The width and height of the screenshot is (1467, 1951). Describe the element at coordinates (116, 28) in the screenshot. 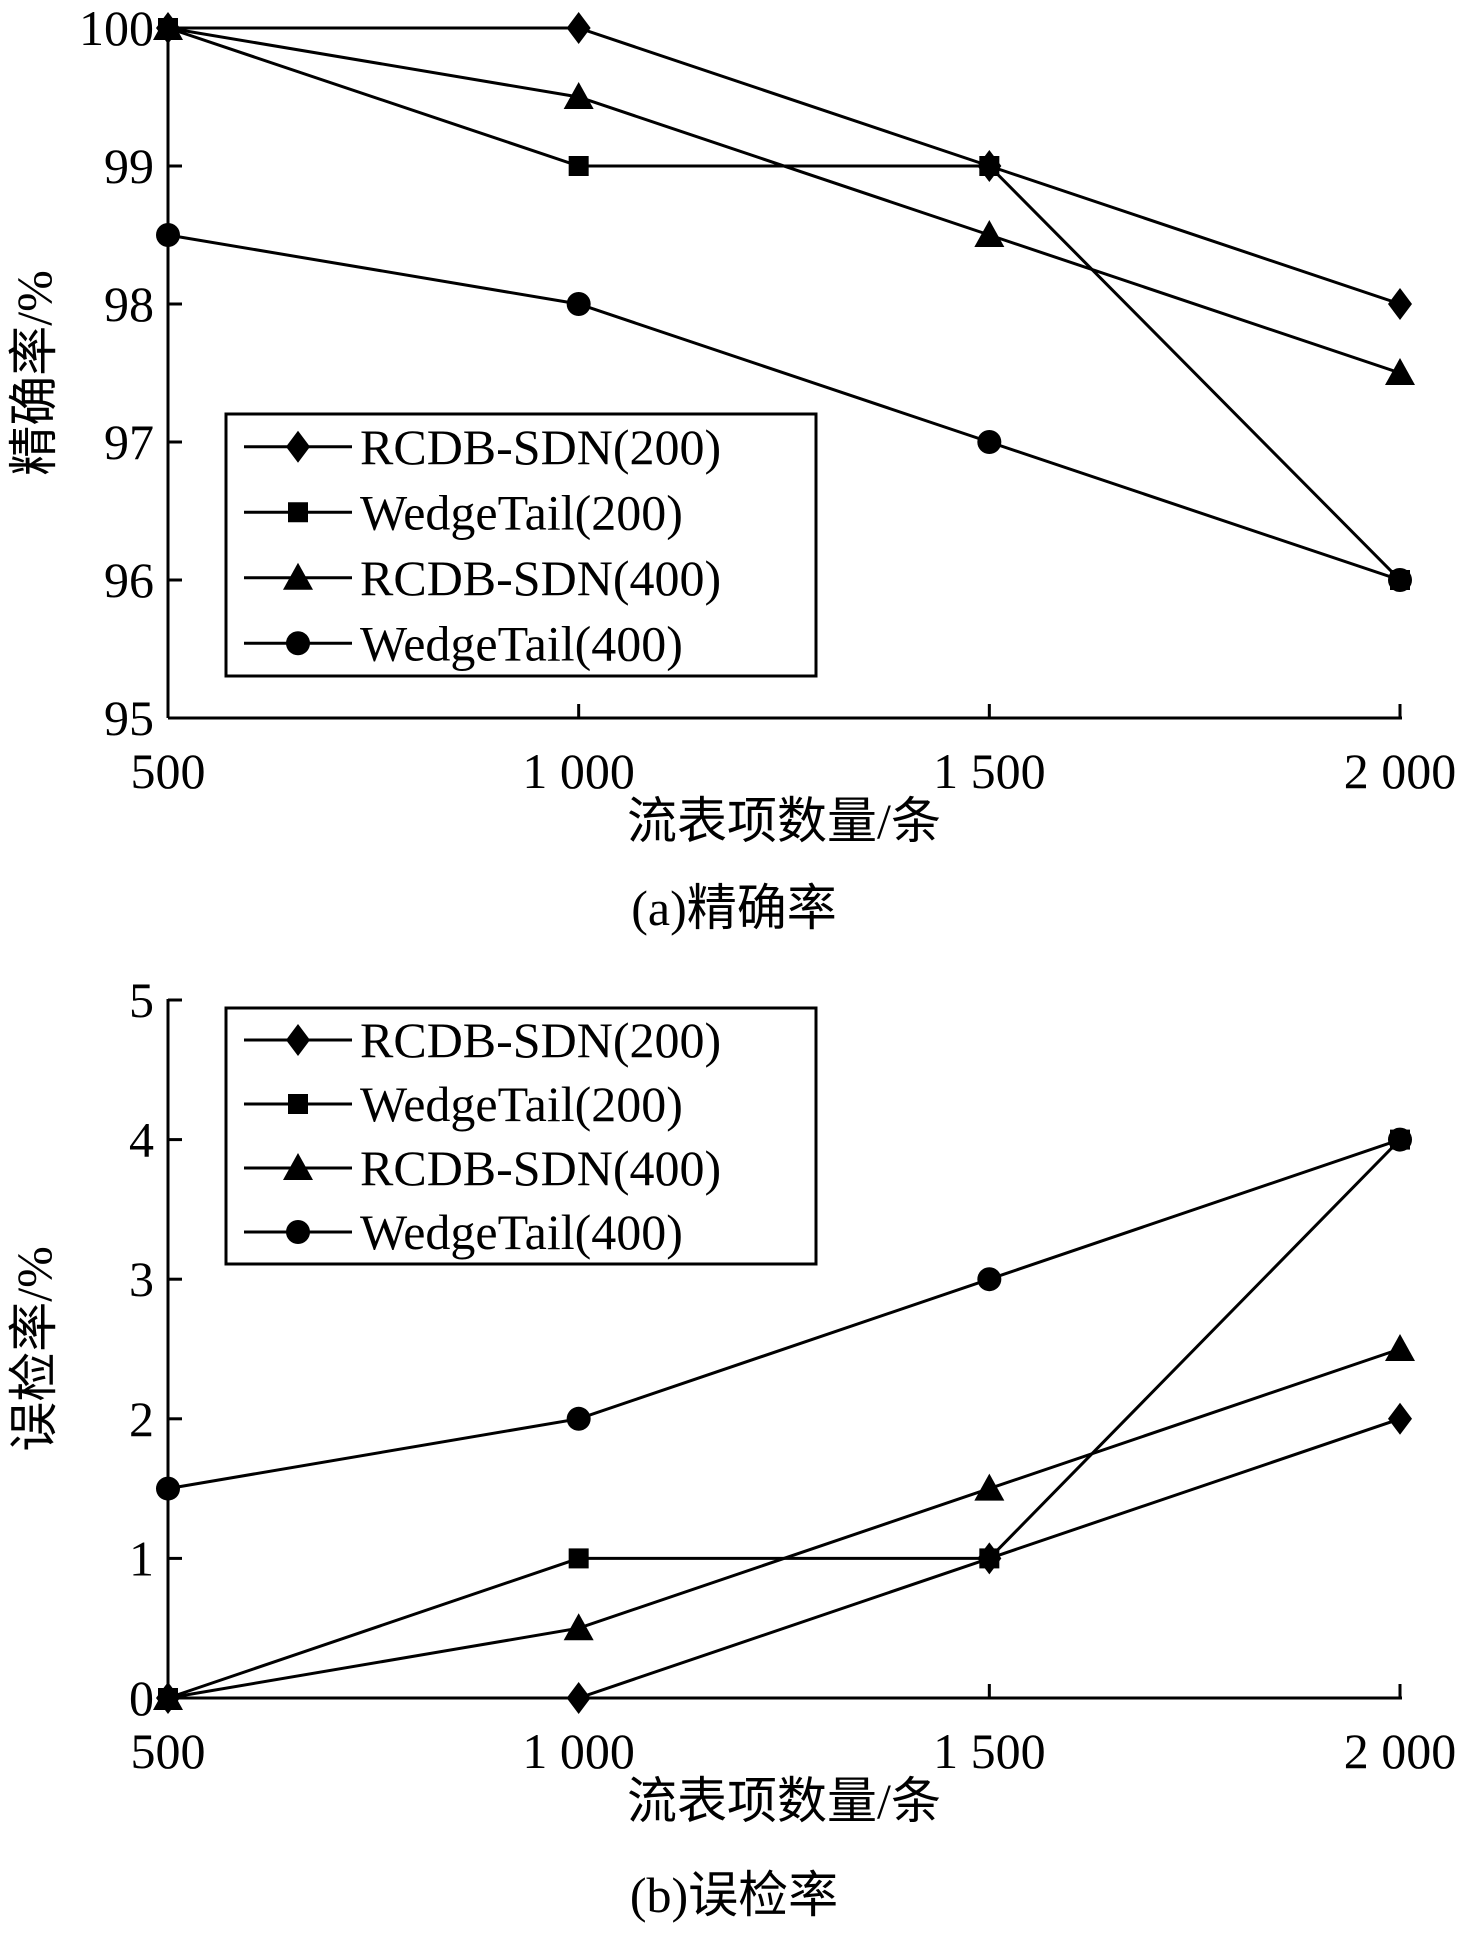

I see `chart-0-y-tick-label: 100` at that location.